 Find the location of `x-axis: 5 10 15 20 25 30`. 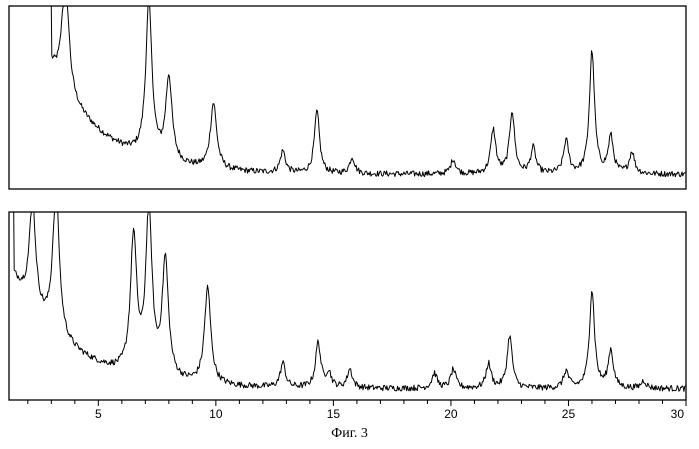

x-axis: 5 10 15 20 25 30 is located at coordinates (357, 410).